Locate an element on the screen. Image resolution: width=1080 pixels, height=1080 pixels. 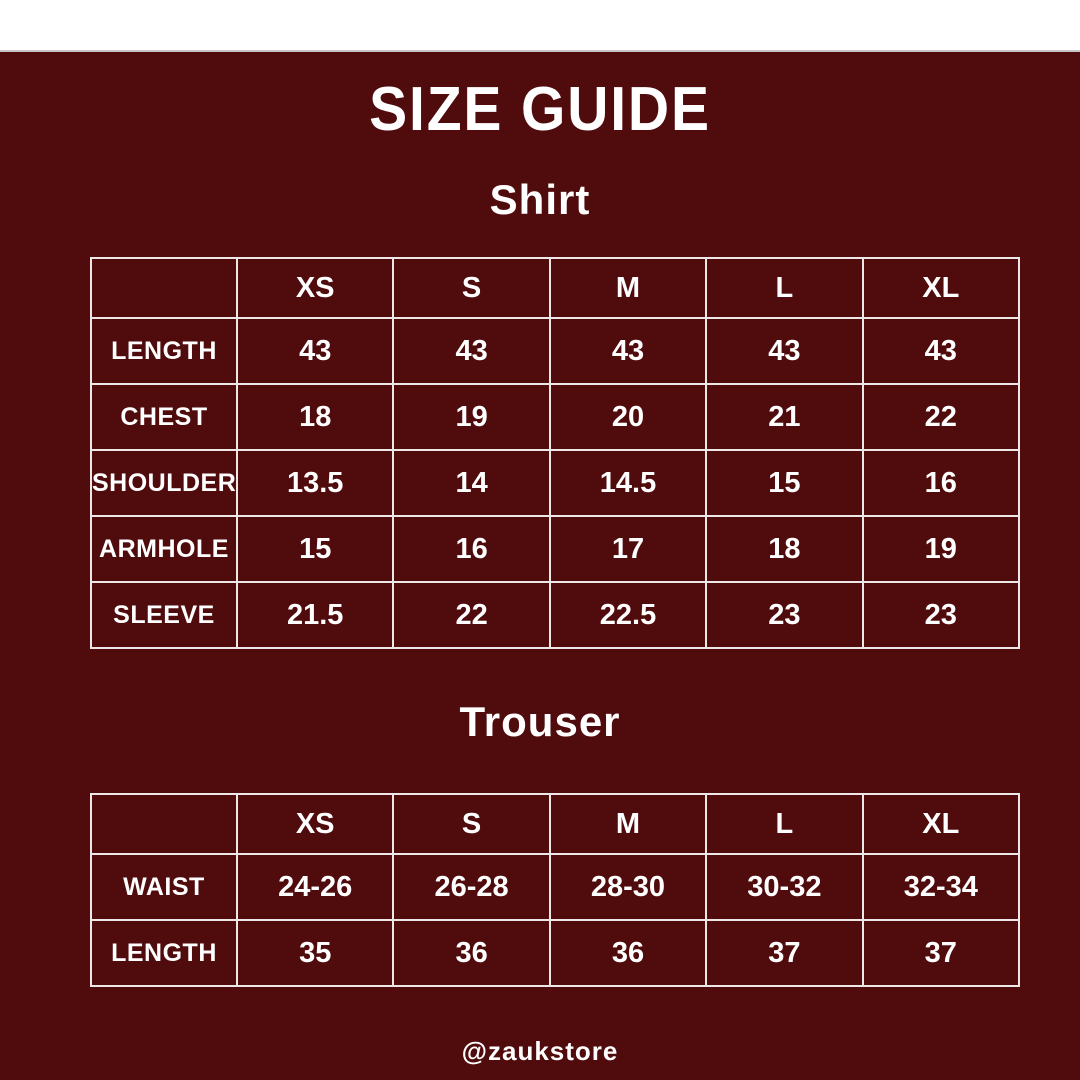
table-row-waist: WAIST 24-26 26-28 28-30 30-32 32-34 is located at coordinates (555, 887).